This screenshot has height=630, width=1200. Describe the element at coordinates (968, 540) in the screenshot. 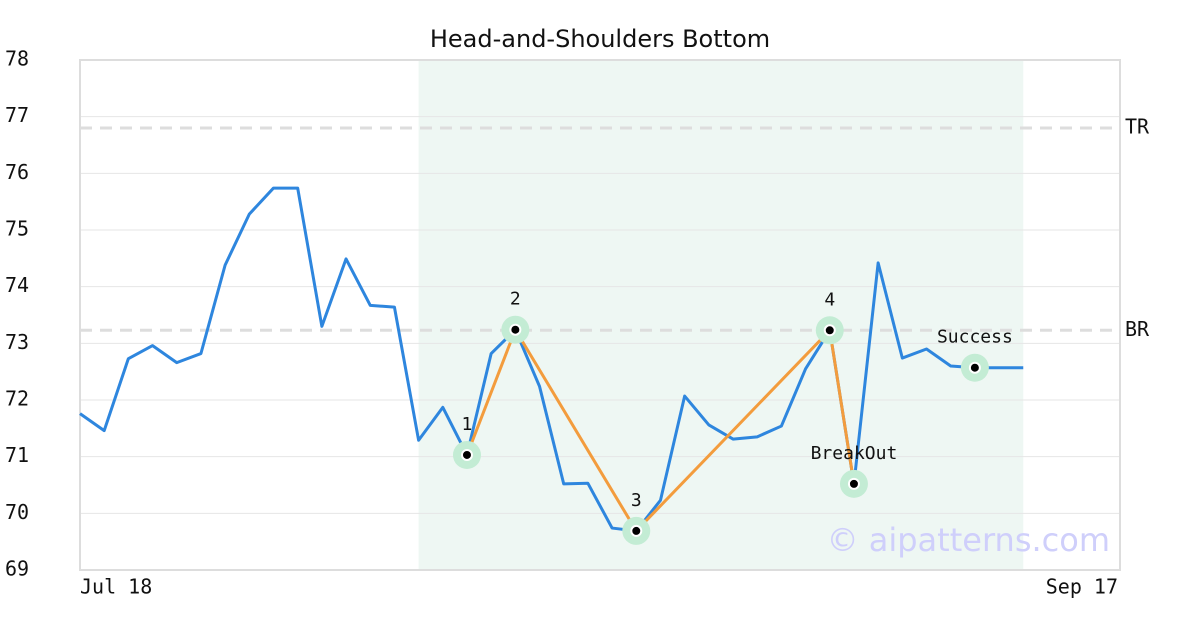

I see `watermark: © aipatterns.com` at that location.